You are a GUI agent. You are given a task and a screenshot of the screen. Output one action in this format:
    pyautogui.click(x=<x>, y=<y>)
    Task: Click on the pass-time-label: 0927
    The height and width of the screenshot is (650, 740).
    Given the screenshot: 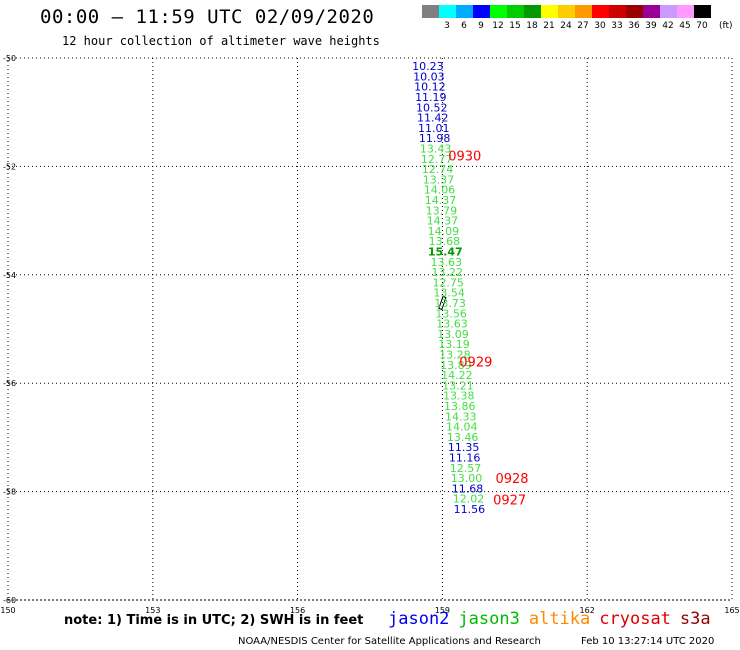 What is the action you would take?
    pyautogui.click(x=509, y=501)
    